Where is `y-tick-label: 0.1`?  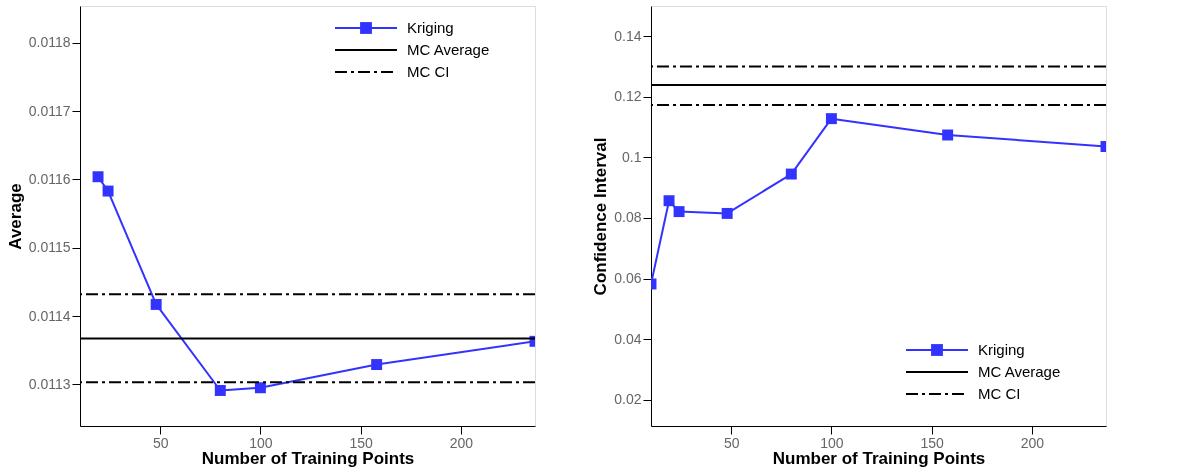 y-tick-label: 0.1 is located at coordinates (632, 156).